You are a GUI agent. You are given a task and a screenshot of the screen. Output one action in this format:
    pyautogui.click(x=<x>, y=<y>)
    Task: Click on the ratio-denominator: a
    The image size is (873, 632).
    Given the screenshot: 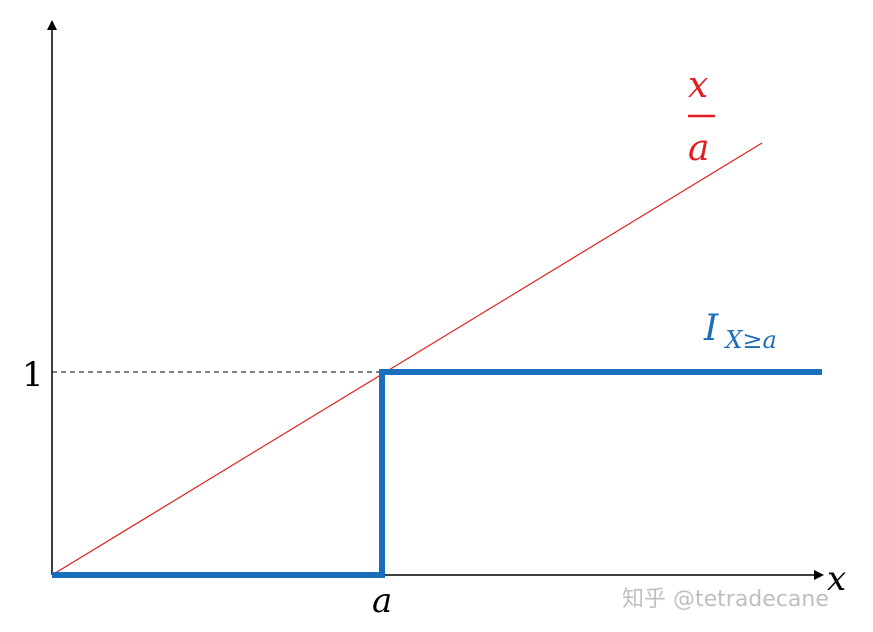 What is the action you would take?
    pyautogui.click(x=698, y=148)
    